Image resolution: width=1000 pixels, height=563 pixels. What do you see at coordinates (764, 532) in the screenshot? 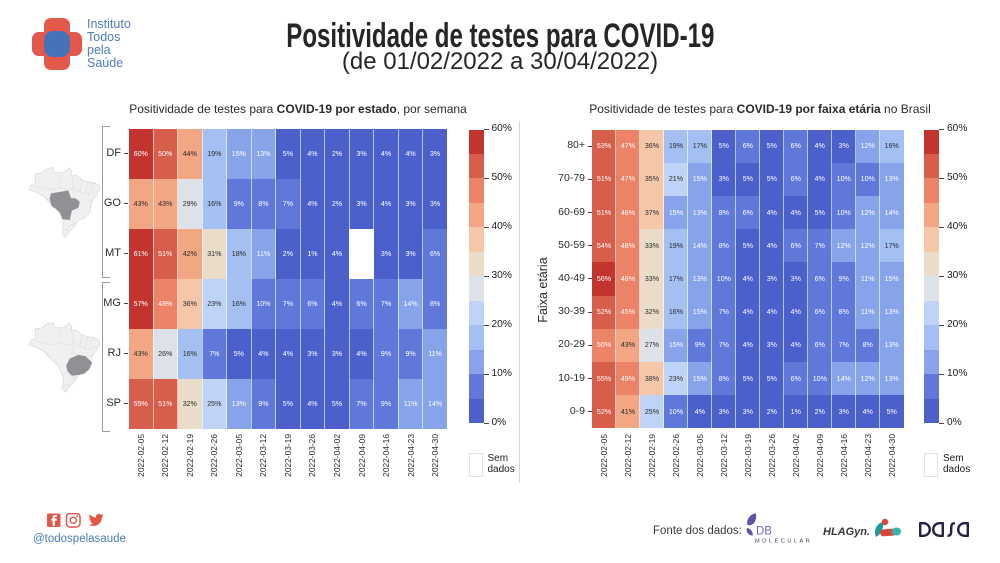
I see `svg-text: DB` at bounding box center [764, 532].